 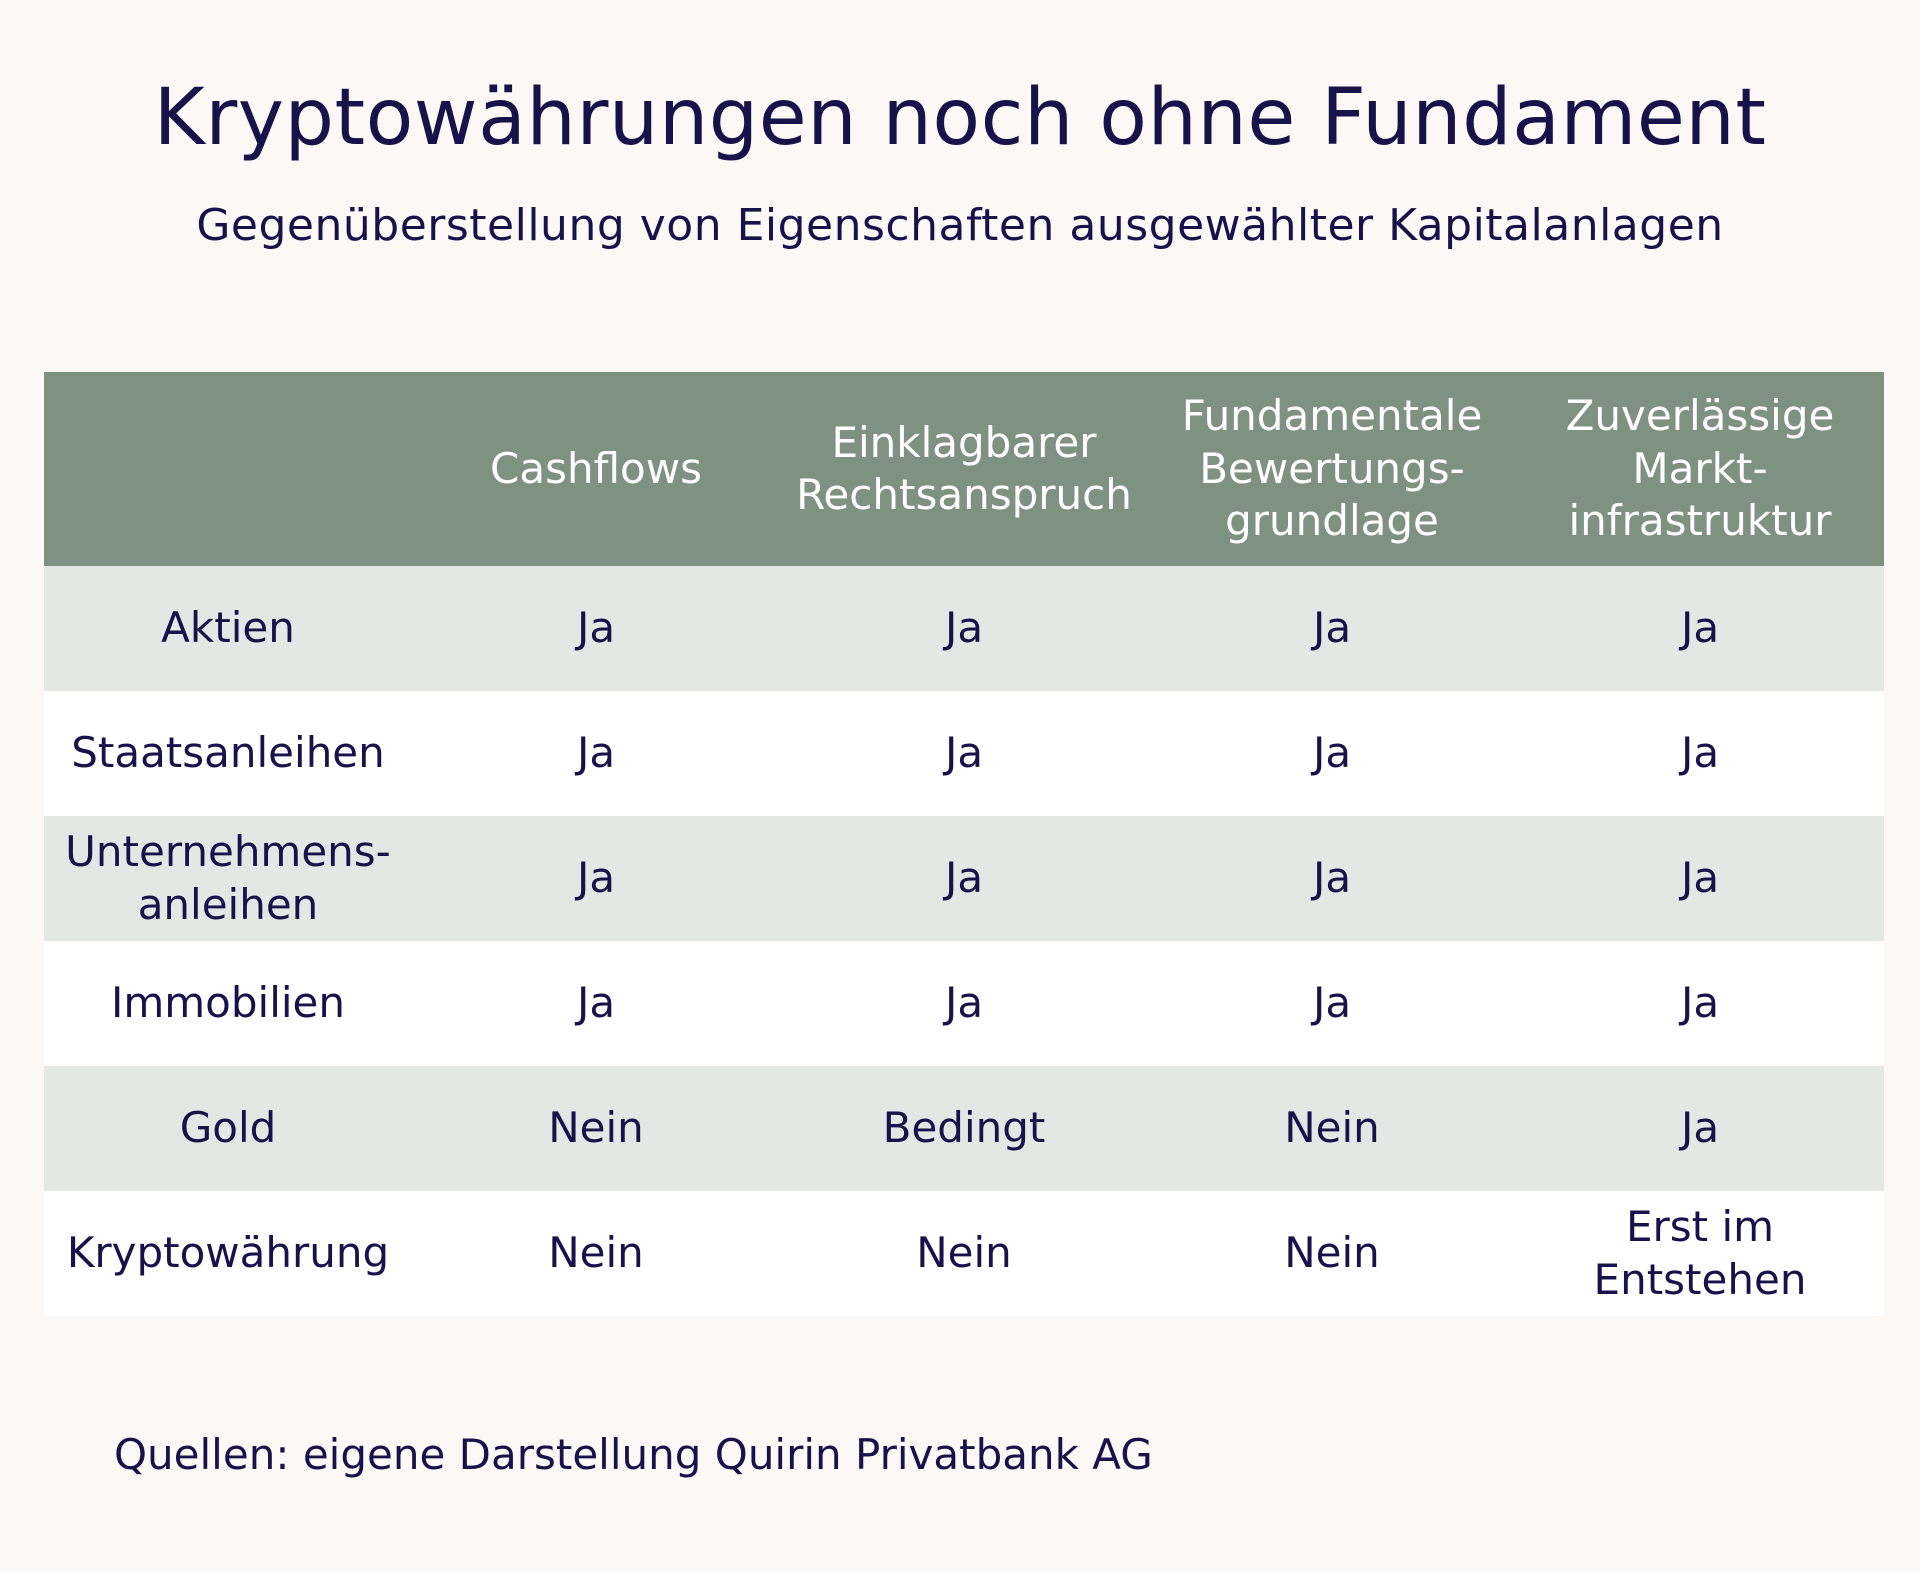 I want to click on column-header-rechtsanspruch: Einklagbarer Rechtsanspruch, so click(x=964, y=468).